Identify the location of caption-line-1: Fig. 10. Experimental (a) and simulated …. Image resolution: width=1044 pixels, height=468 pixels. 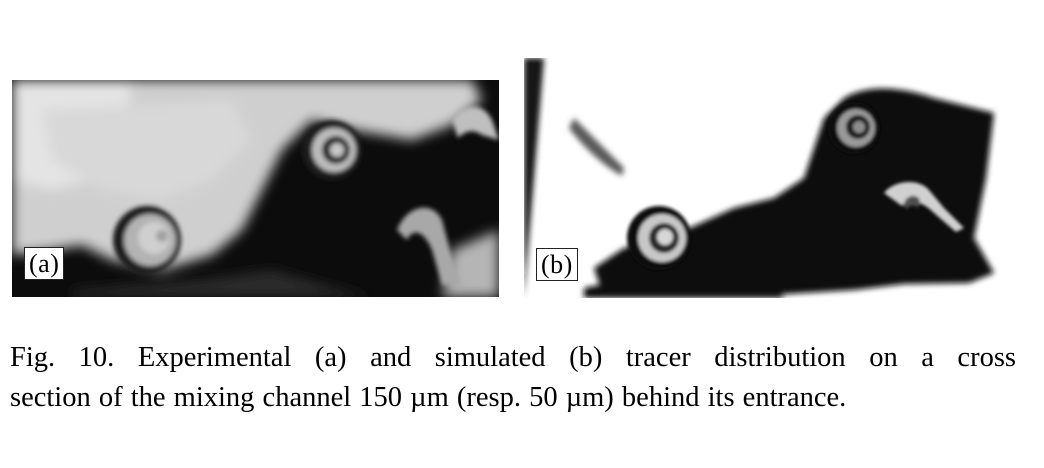
(513, 357).